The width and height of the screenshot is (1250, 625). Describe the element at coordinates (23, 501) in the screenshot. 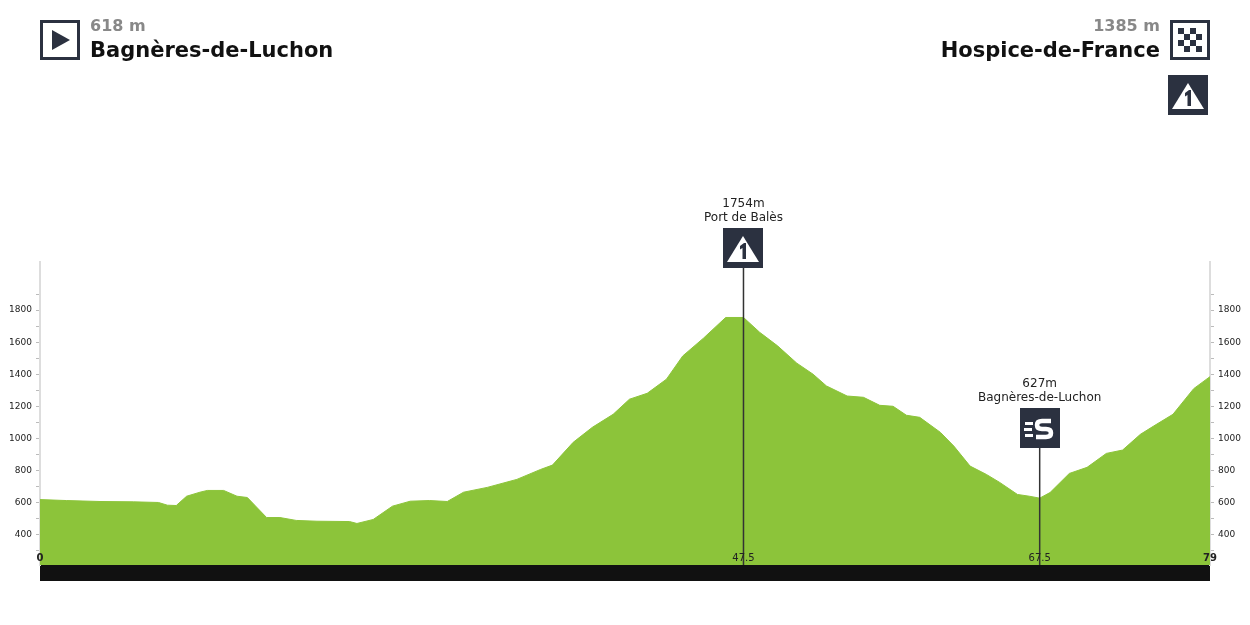

I see `y-tick-label: 600` at that location.